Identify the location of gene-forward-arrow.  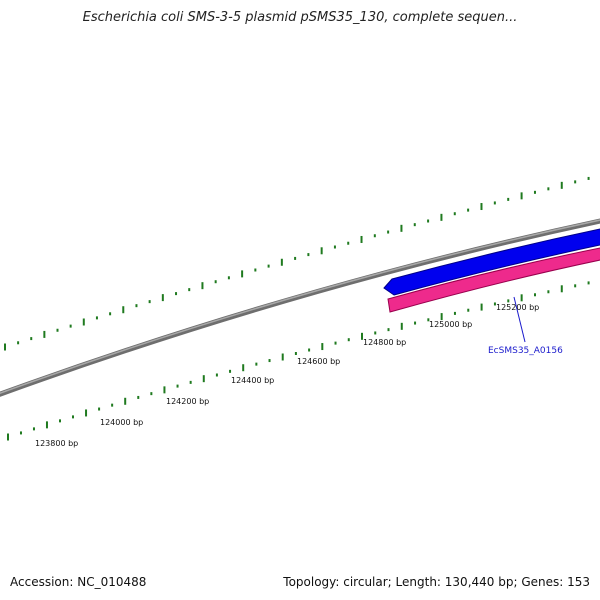
(491, 262).